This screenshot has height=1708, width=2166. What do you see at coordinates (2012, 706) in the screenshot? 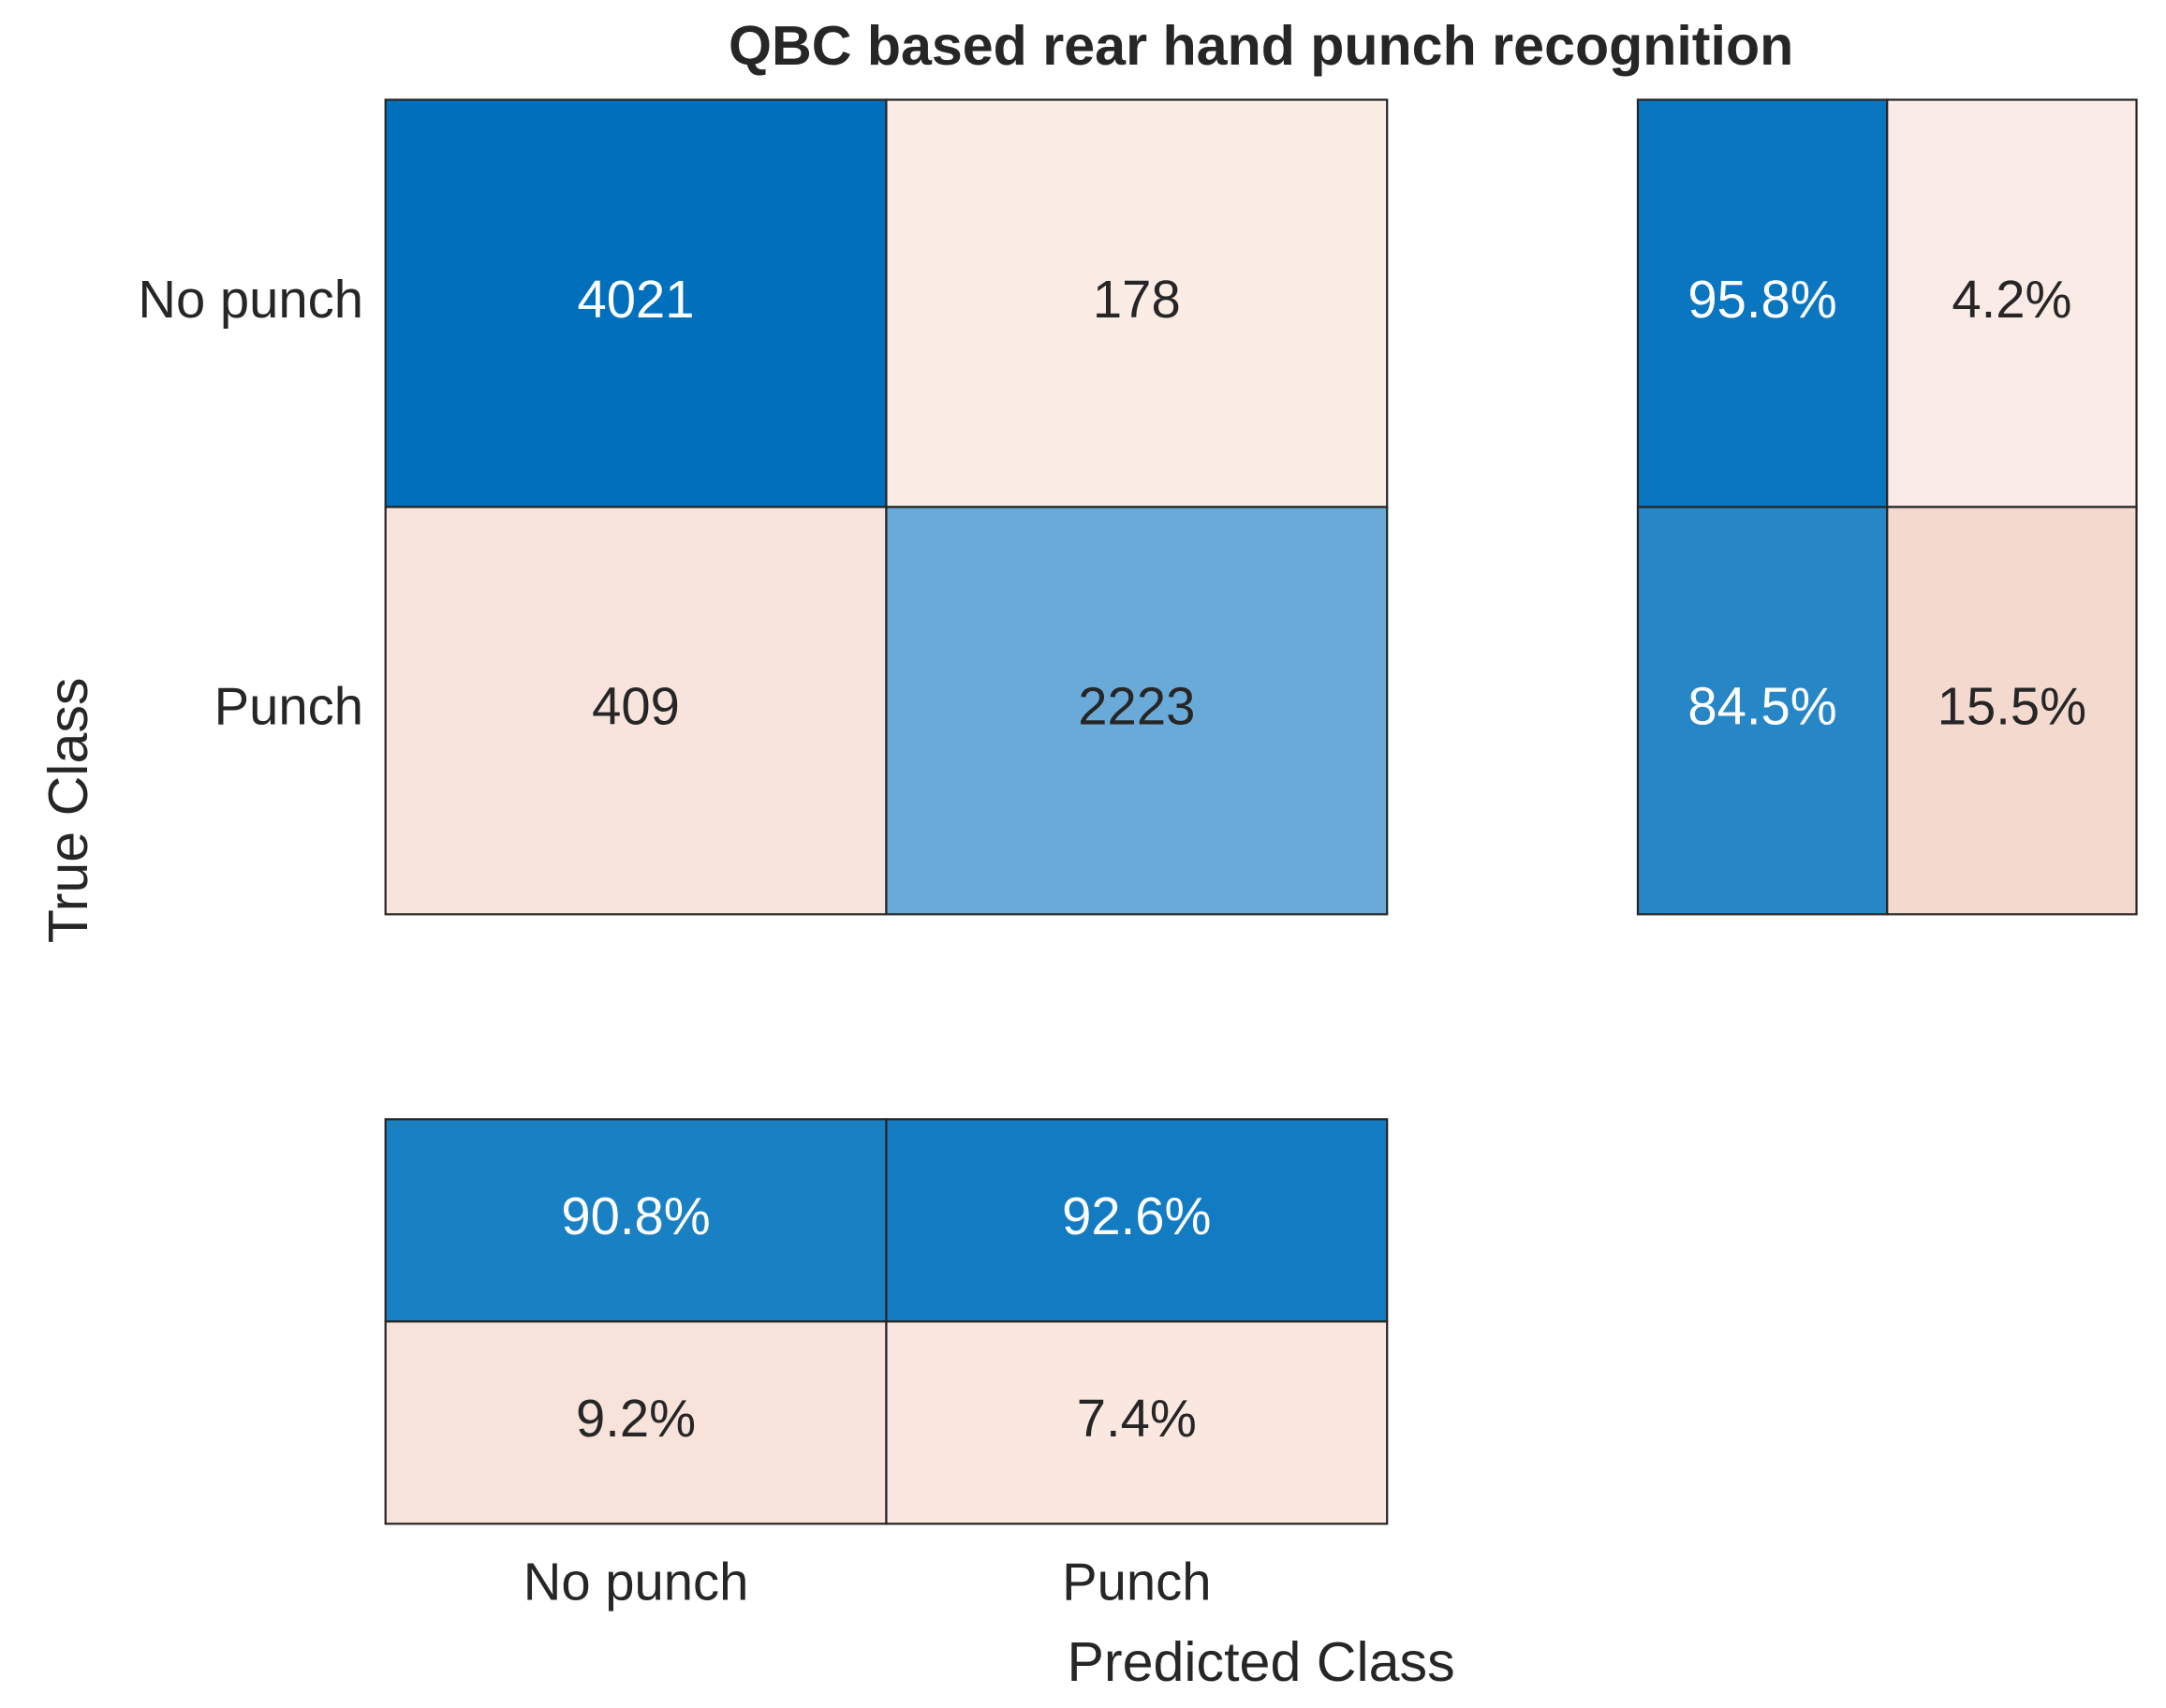
I see `row-summary-cell-label: 15.5%` at bounding box center [2012, 706].